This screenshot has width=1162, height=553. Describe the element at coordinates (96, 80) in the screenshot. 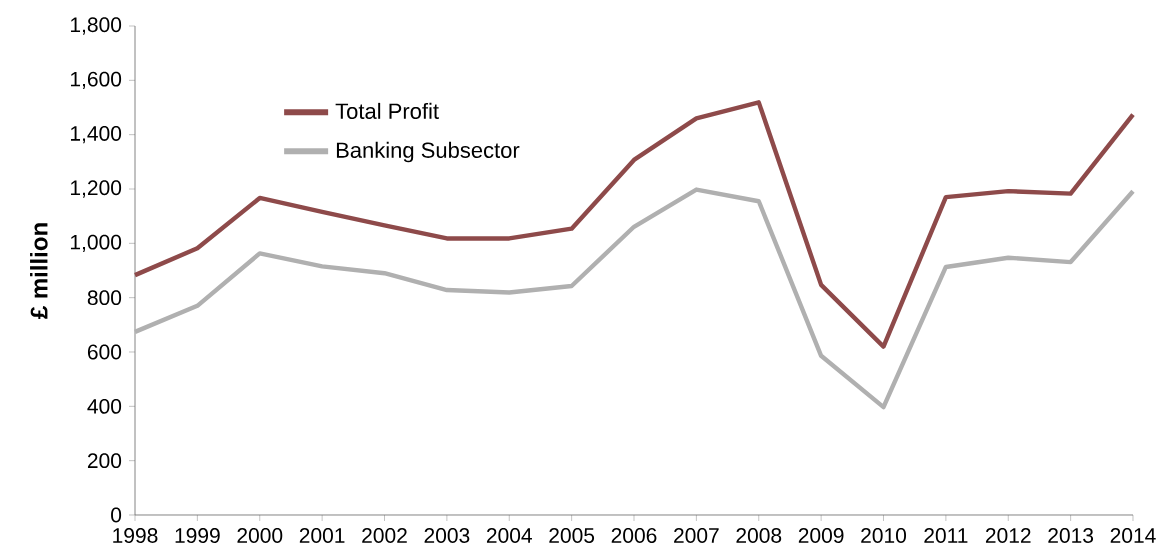

I see `y-tick-label: 1,600` at that location.